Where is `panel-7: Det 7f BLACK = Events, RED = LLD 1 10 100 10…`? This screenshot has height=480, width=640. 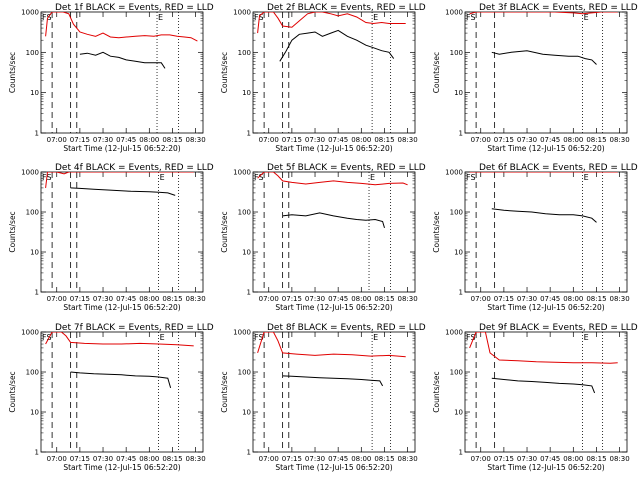 panel-7: Det 7f BLACK = Events, RED = LLD 1 10 100 10… is located at coordinates (111, 397).